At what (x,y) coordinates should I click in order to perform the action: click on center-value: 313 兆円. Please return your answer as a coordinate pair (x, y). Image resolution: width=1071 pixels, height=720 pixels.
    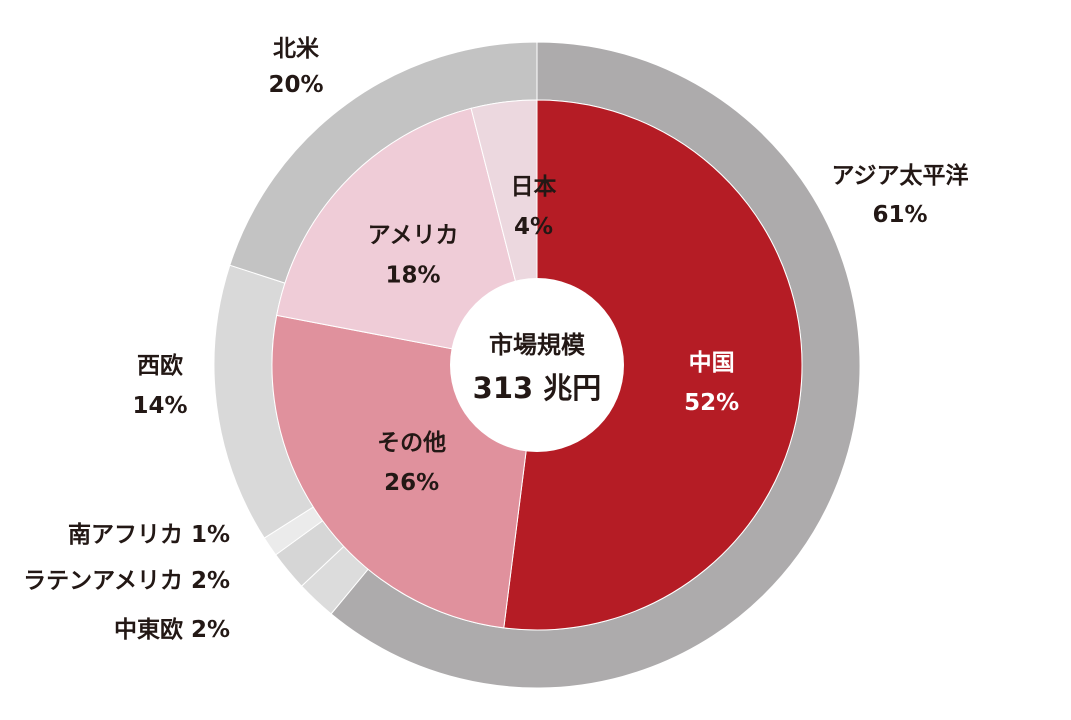
    Looking at the image, I should click on (537, 388).